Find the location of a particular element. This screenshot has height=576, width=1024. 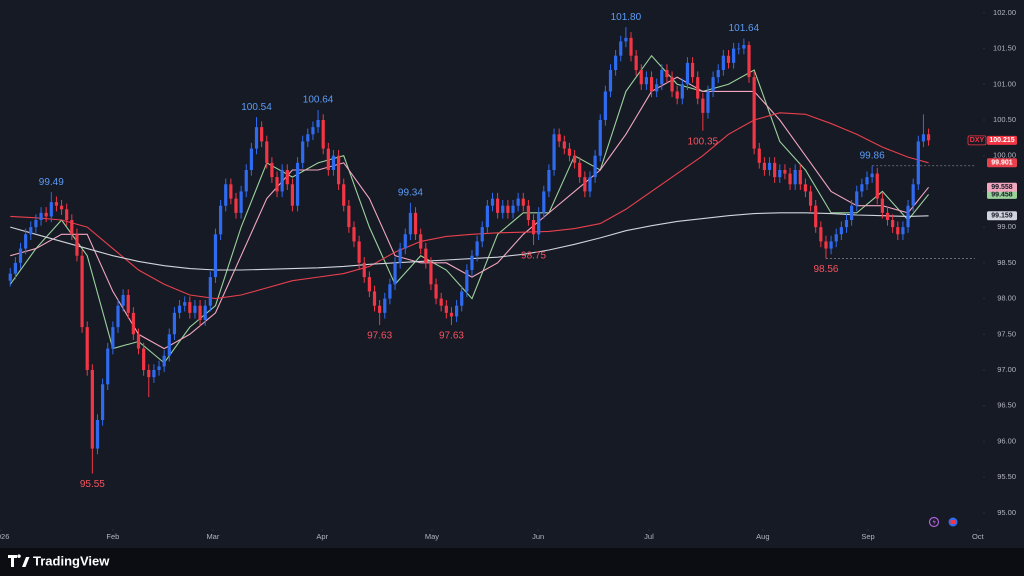

high-label: 101.80 is located at coordinates (626, 17).